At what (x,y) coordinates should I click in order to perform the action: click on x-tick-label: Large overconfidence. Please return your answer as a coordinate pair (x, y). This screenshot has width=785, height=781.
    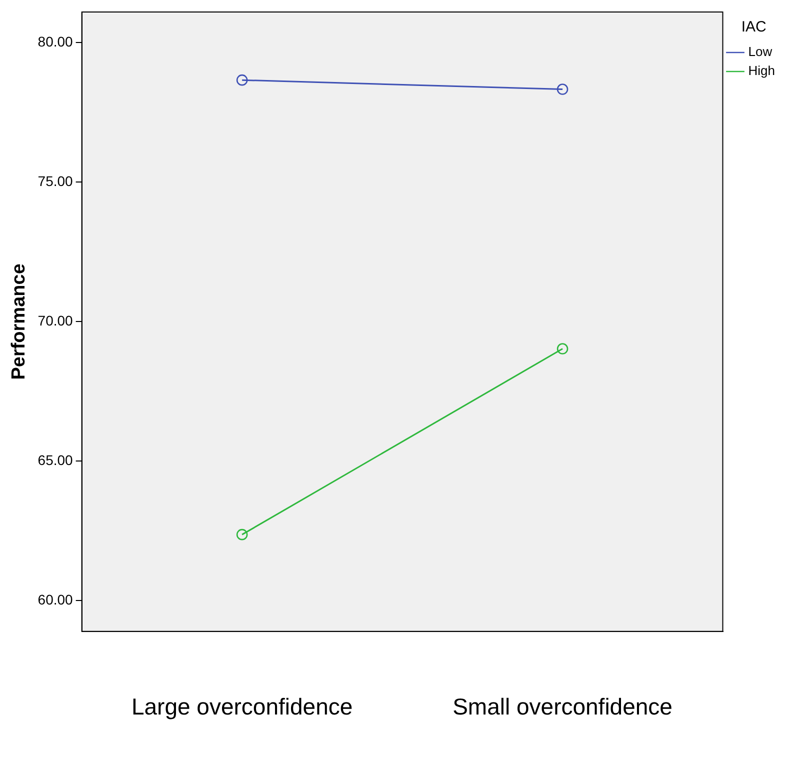
    Looking at the image, I should click on (242, 707).